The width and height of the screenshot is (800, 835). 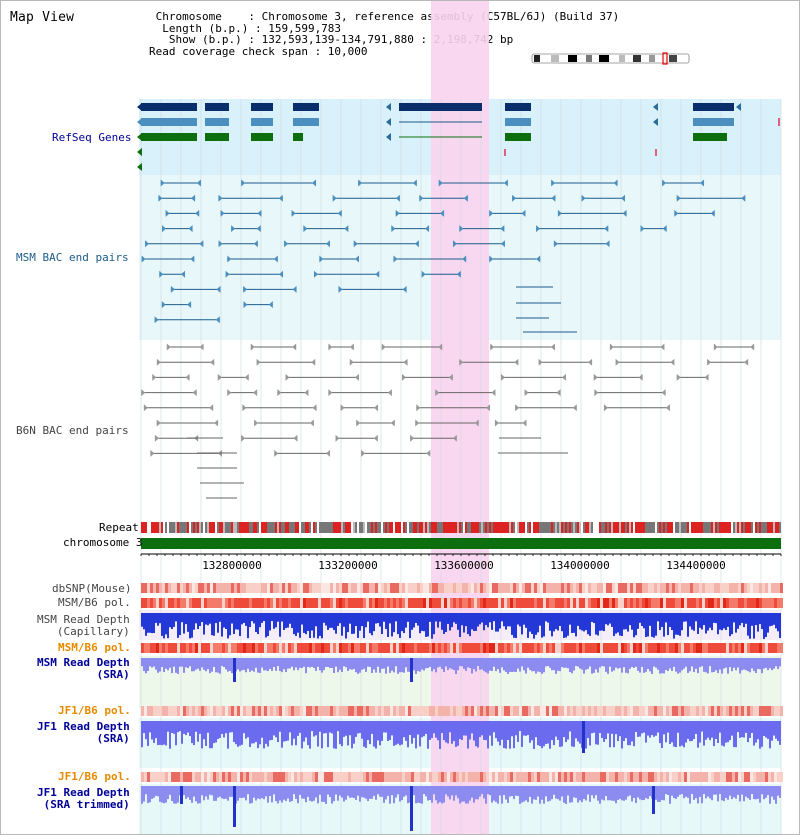 I want to click on b6n-bac-track, so click(x=448, y=421).